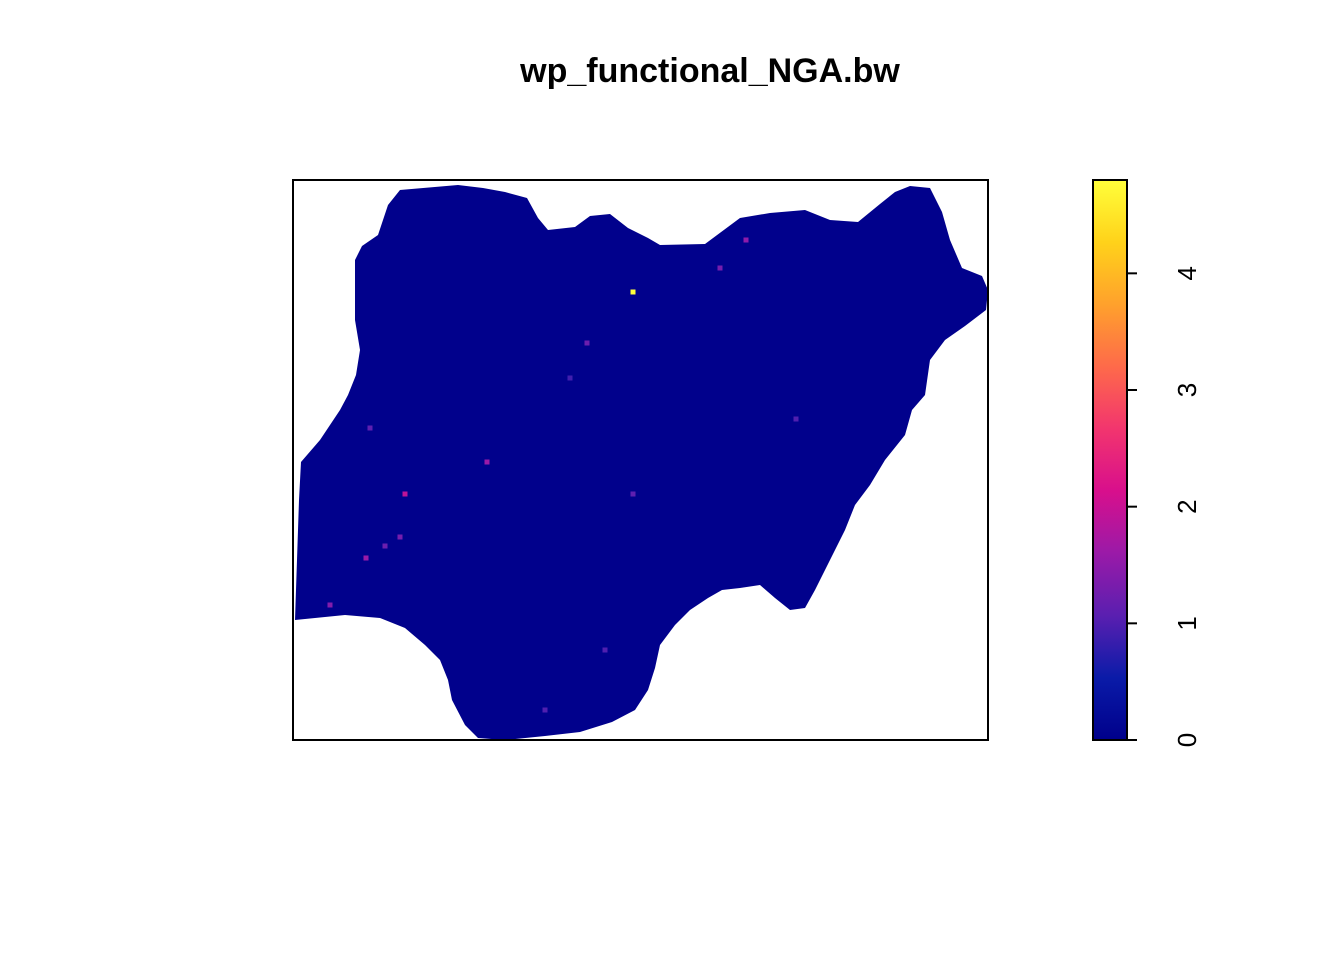 This screenshot has width=1344, height=960. What do you see at coordinates (1187, 390) in the screenshot?
I see `legend-tick-label: 3` at bounding box center [1187, 390].